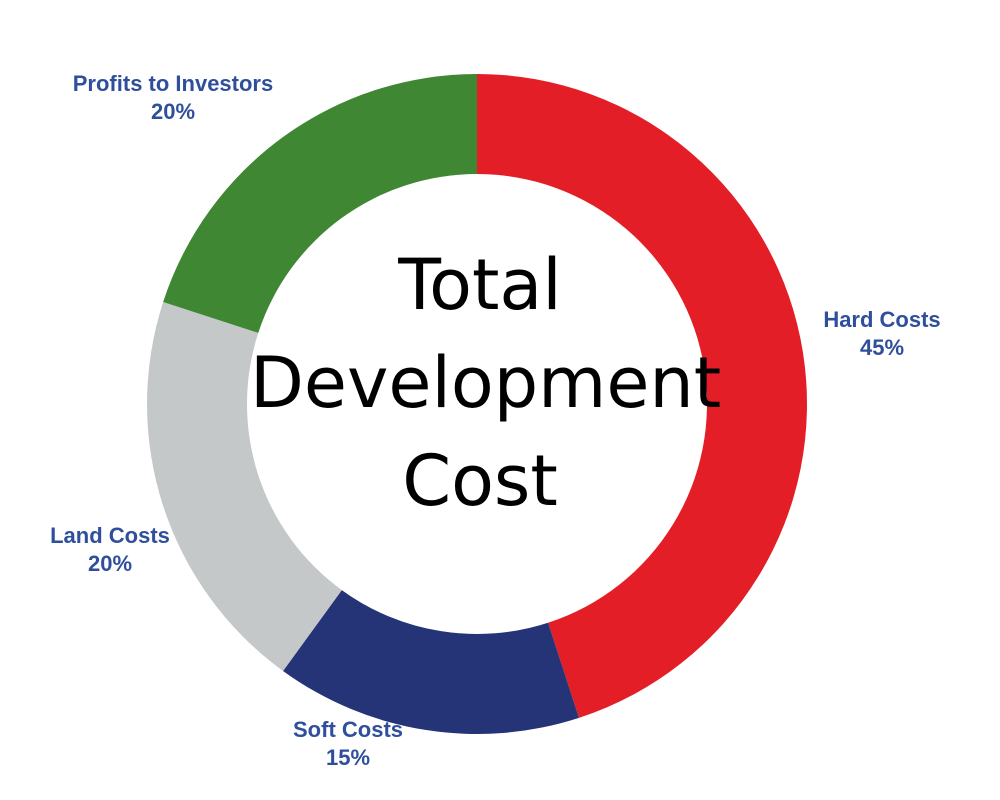 The height and width of the screenshot is (800, 1000). What do you see at coordinates (882, 334) in the screenshot?
I see `slice-label-hard-costs: Hard Costs 45%` at bounding box center [882, 334].